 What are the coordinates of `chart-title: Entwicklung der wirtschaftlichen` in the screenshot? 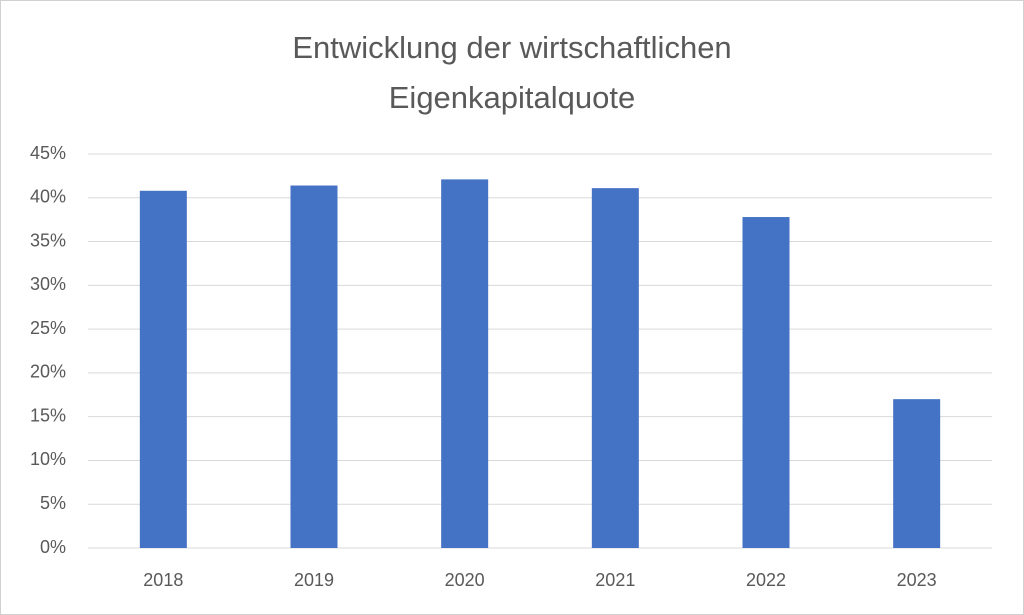 It's located at (511, 47).